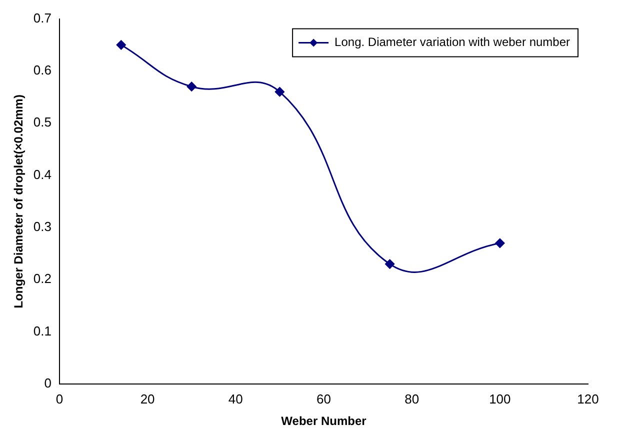 The image size is (618, 443). Describe the element at coordinates (452, 42) in the screenshot. I see `legend-label: Long. Diameter variation with weber number` at that location.